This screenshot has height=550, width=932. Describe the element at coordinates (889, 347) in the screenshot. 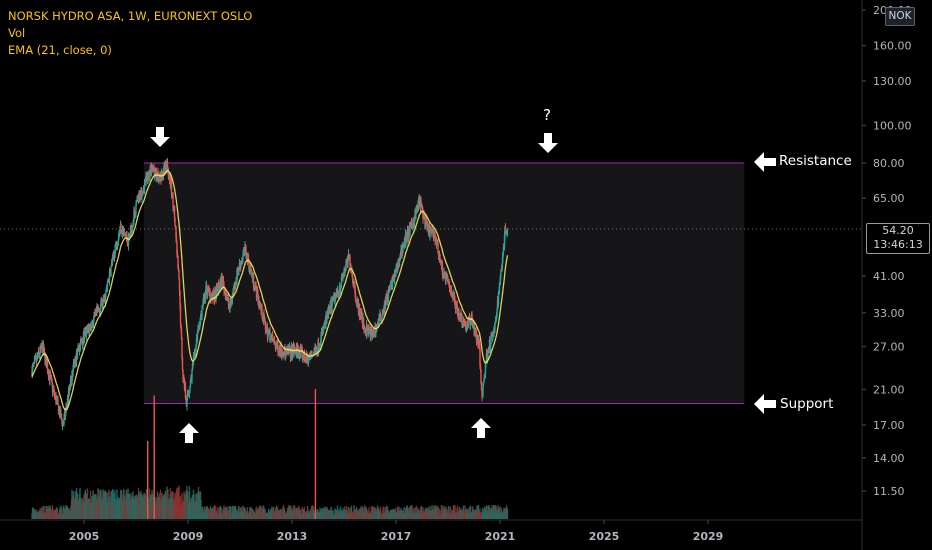

I see `price-tick-label: 27.00` at that location.